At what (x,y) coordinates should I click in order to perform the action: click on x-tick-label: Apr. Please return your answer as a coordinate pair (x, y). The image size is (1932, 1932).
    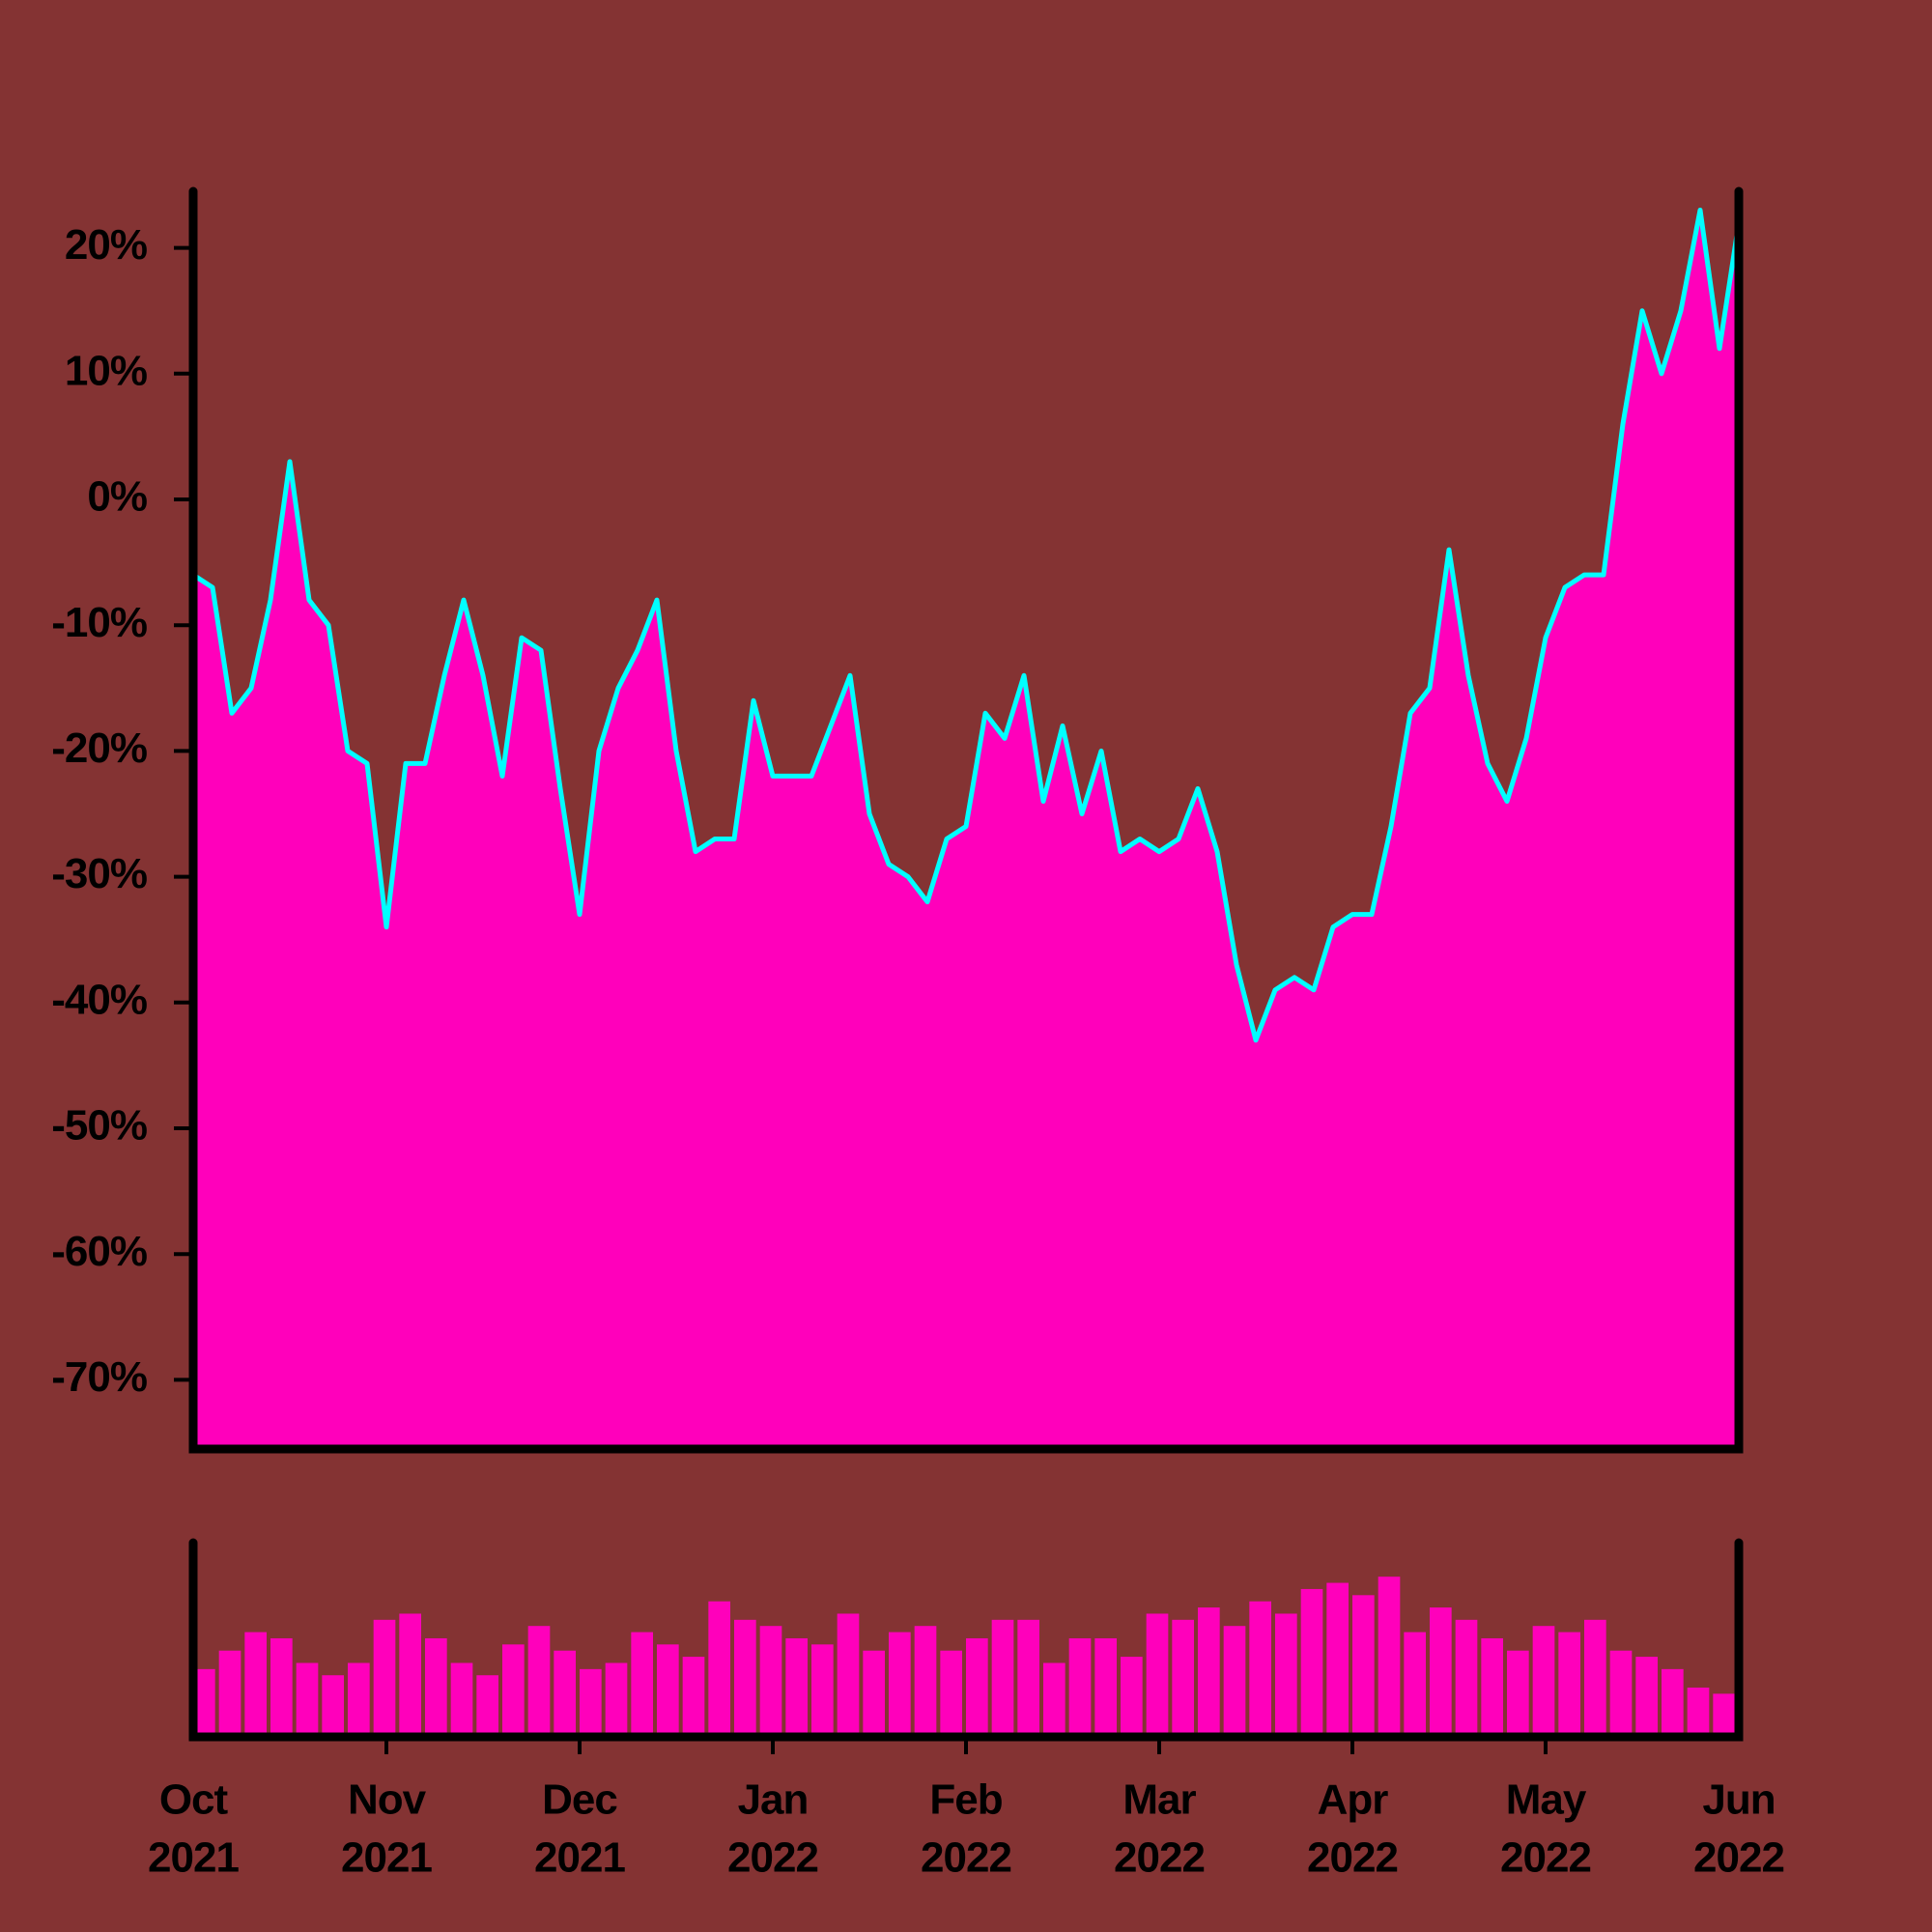
    Looking at the image, I should click on (1353, 1800).